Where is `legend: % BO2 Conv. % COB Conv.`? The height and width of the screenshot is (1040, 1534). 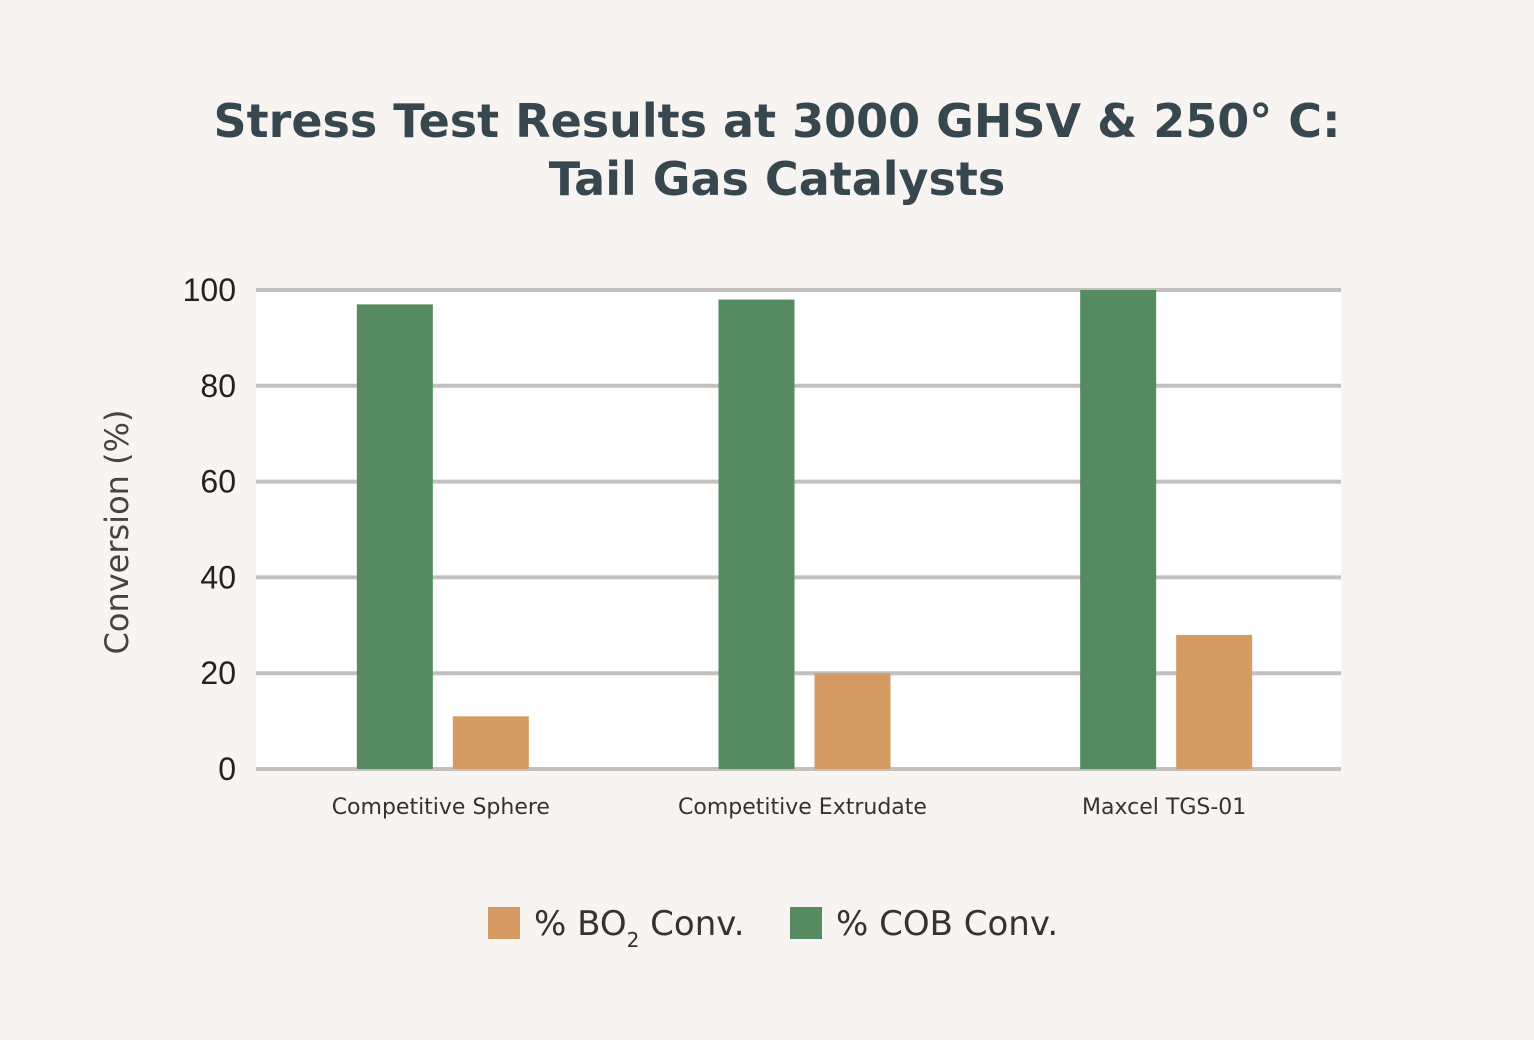
legend: % BO2 Conv. % COB Conv. is located at coordinates (773, 928).